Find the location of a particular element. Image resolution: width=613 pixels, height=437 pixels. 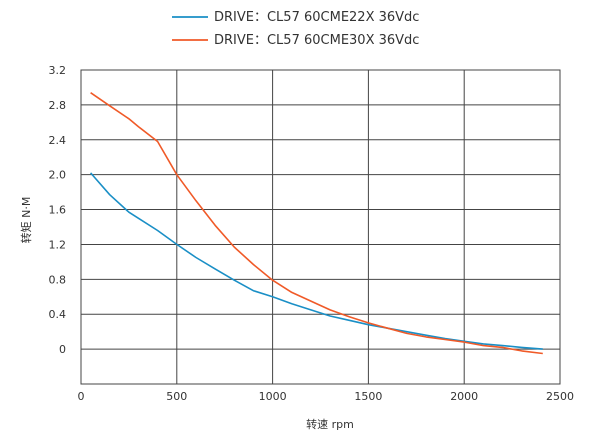

x-tick-label: 1000 is located at coordinates (273, 396).